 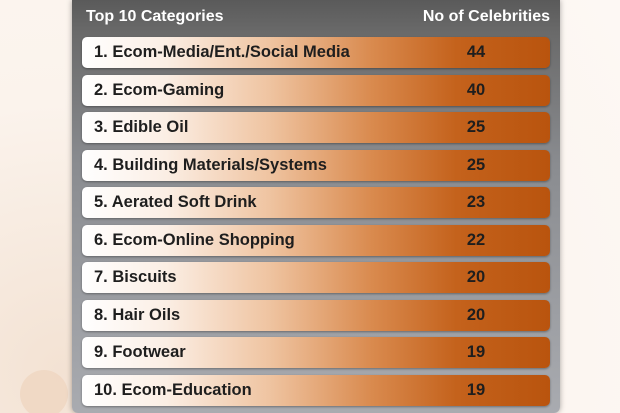 What do you see at coordinates (476, 89) in the screenshot?
I see `celebrity-count: 40` at bounding box center [476, 89].